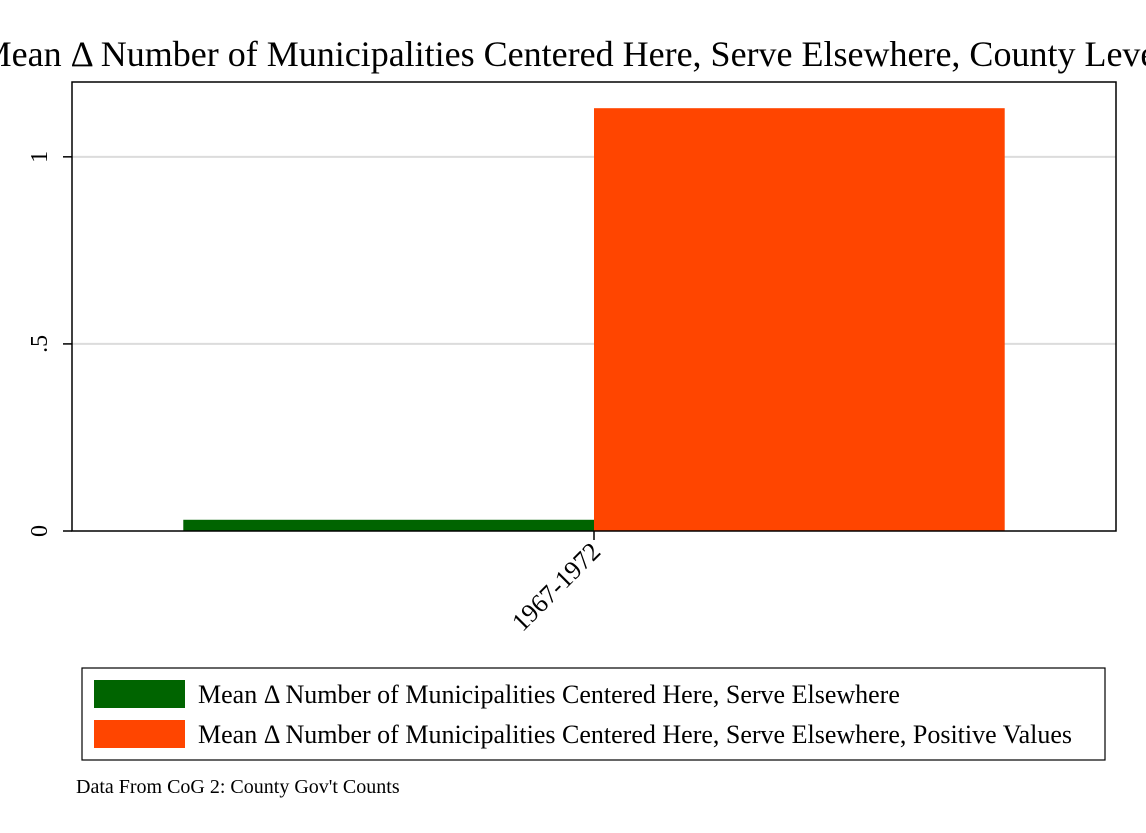 The image size is (1146, 833). Describe the element at coordinates (238, 787) in the screenshot. I see `source-note: Data From CoG 2: County Gov't Counts` at that location.